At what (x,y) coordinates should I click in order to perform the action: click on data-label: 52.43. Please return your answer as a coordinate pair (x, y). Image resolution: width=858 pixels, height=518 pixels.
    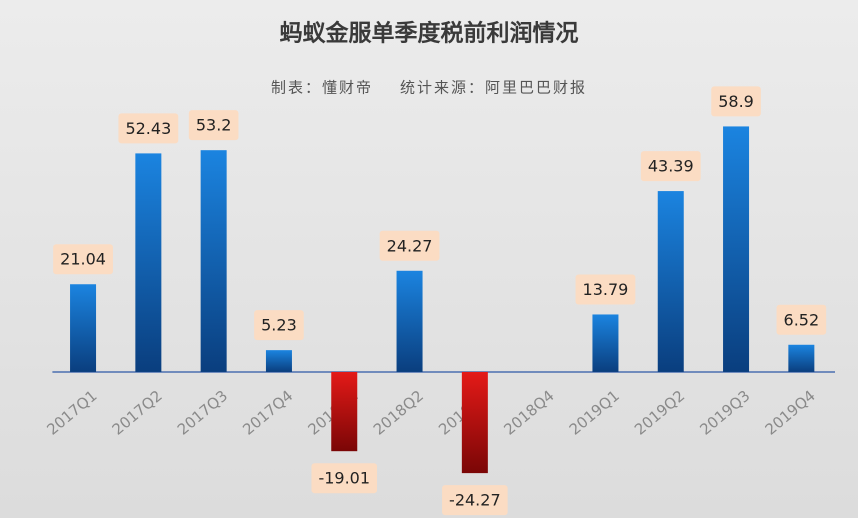
    Looking at the image, I should click on (148, 128).